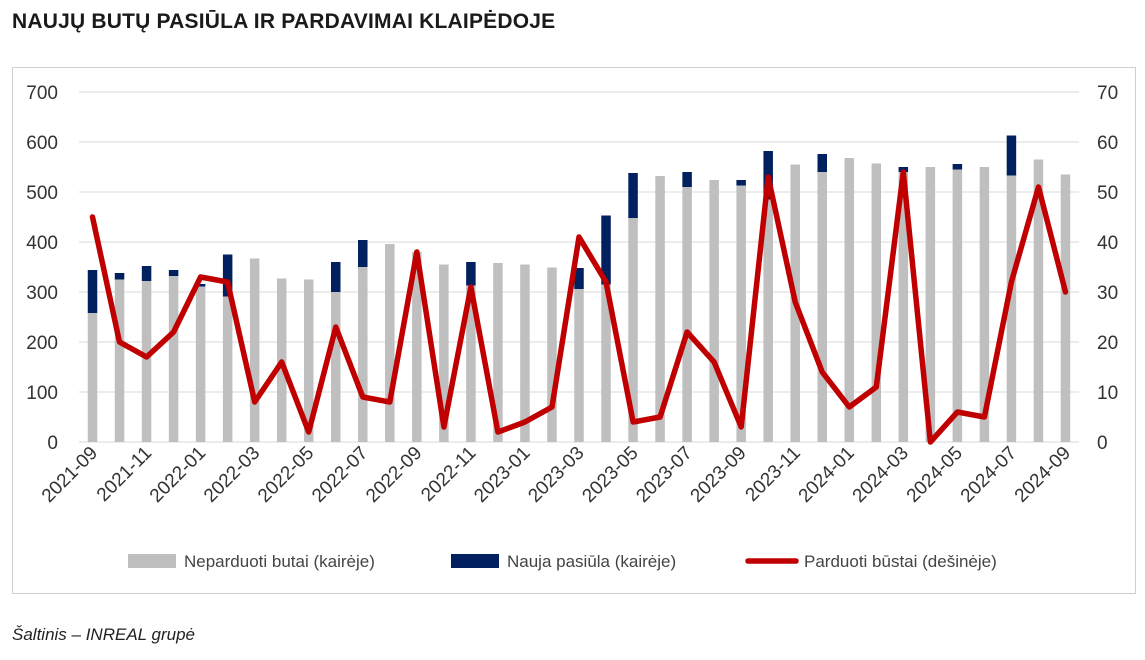  What do you see at coordinates (394, 475) in the screenshot?
I see `x-axis-tick-label: 2022-09` at bounding box center [394, 475].